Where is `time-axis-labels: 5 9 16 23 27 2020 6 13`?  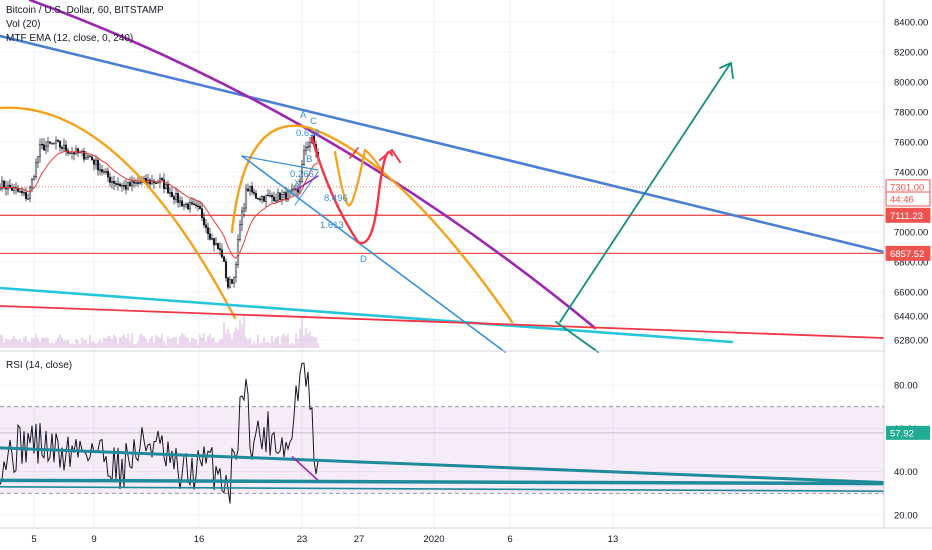 time-axis-labels: 5 9 16 23 27 2020 6 13 is located at coordinates (324, 539).